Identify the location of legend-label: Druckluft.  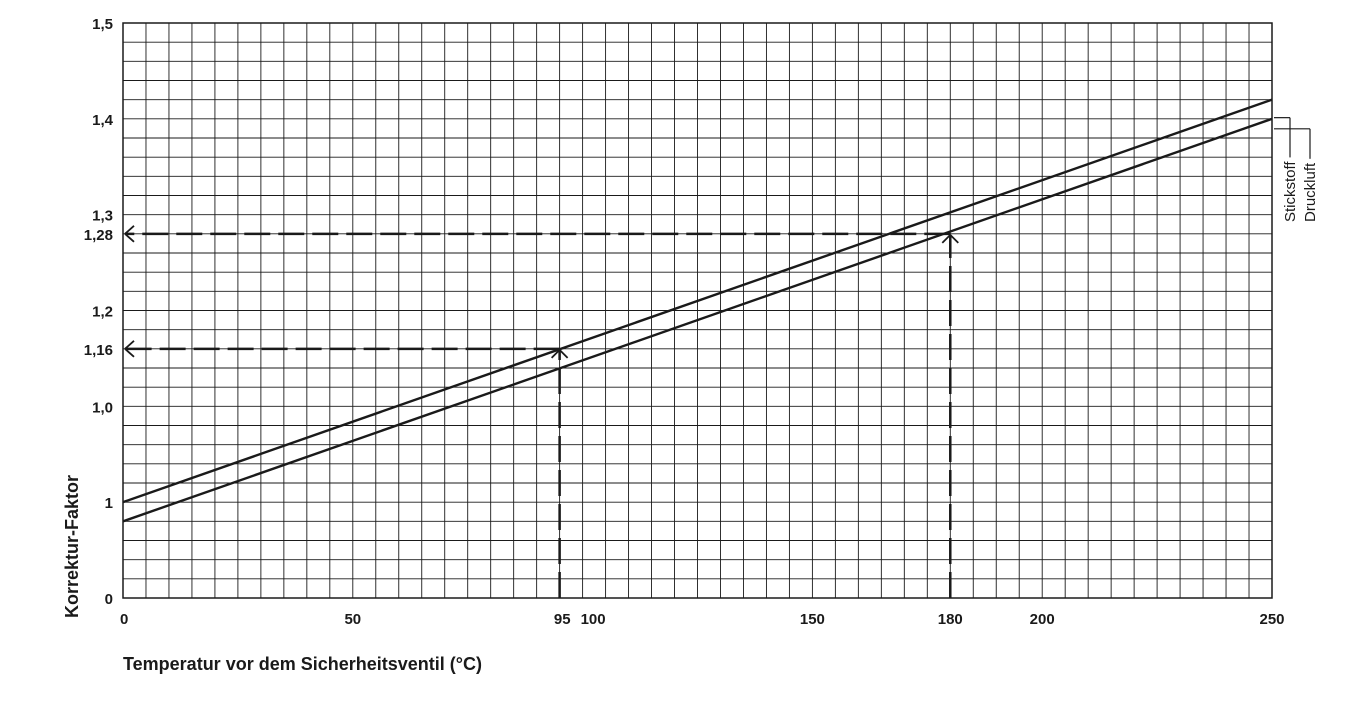
(1310, 192).